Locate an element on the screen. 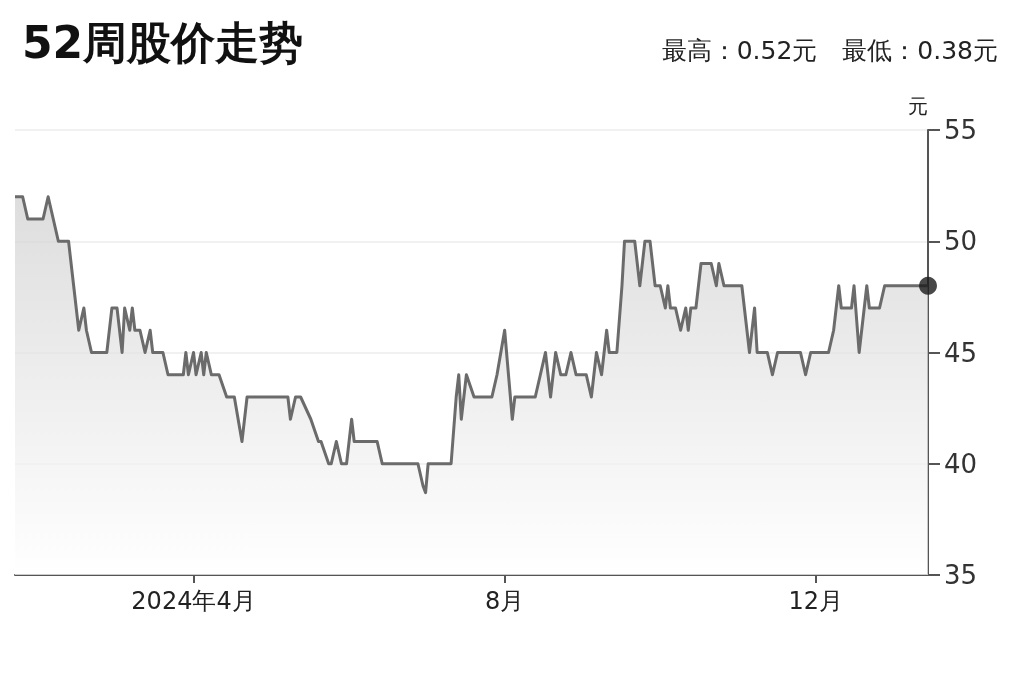 The image size is (1024, 682). y-tick-label: 55 is located at coordinates (961, 130).